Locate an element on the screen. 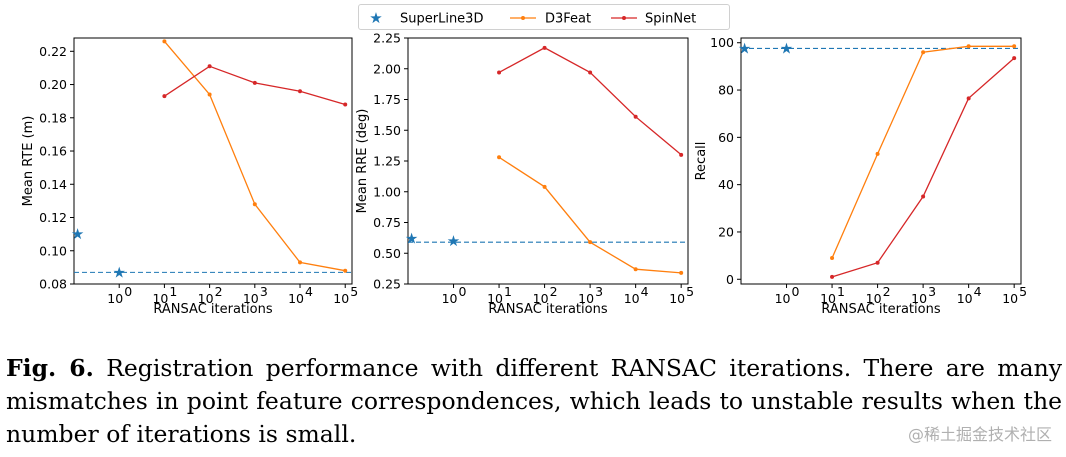  x-tick-exponent: 2 is located at coordinates (554, 291).